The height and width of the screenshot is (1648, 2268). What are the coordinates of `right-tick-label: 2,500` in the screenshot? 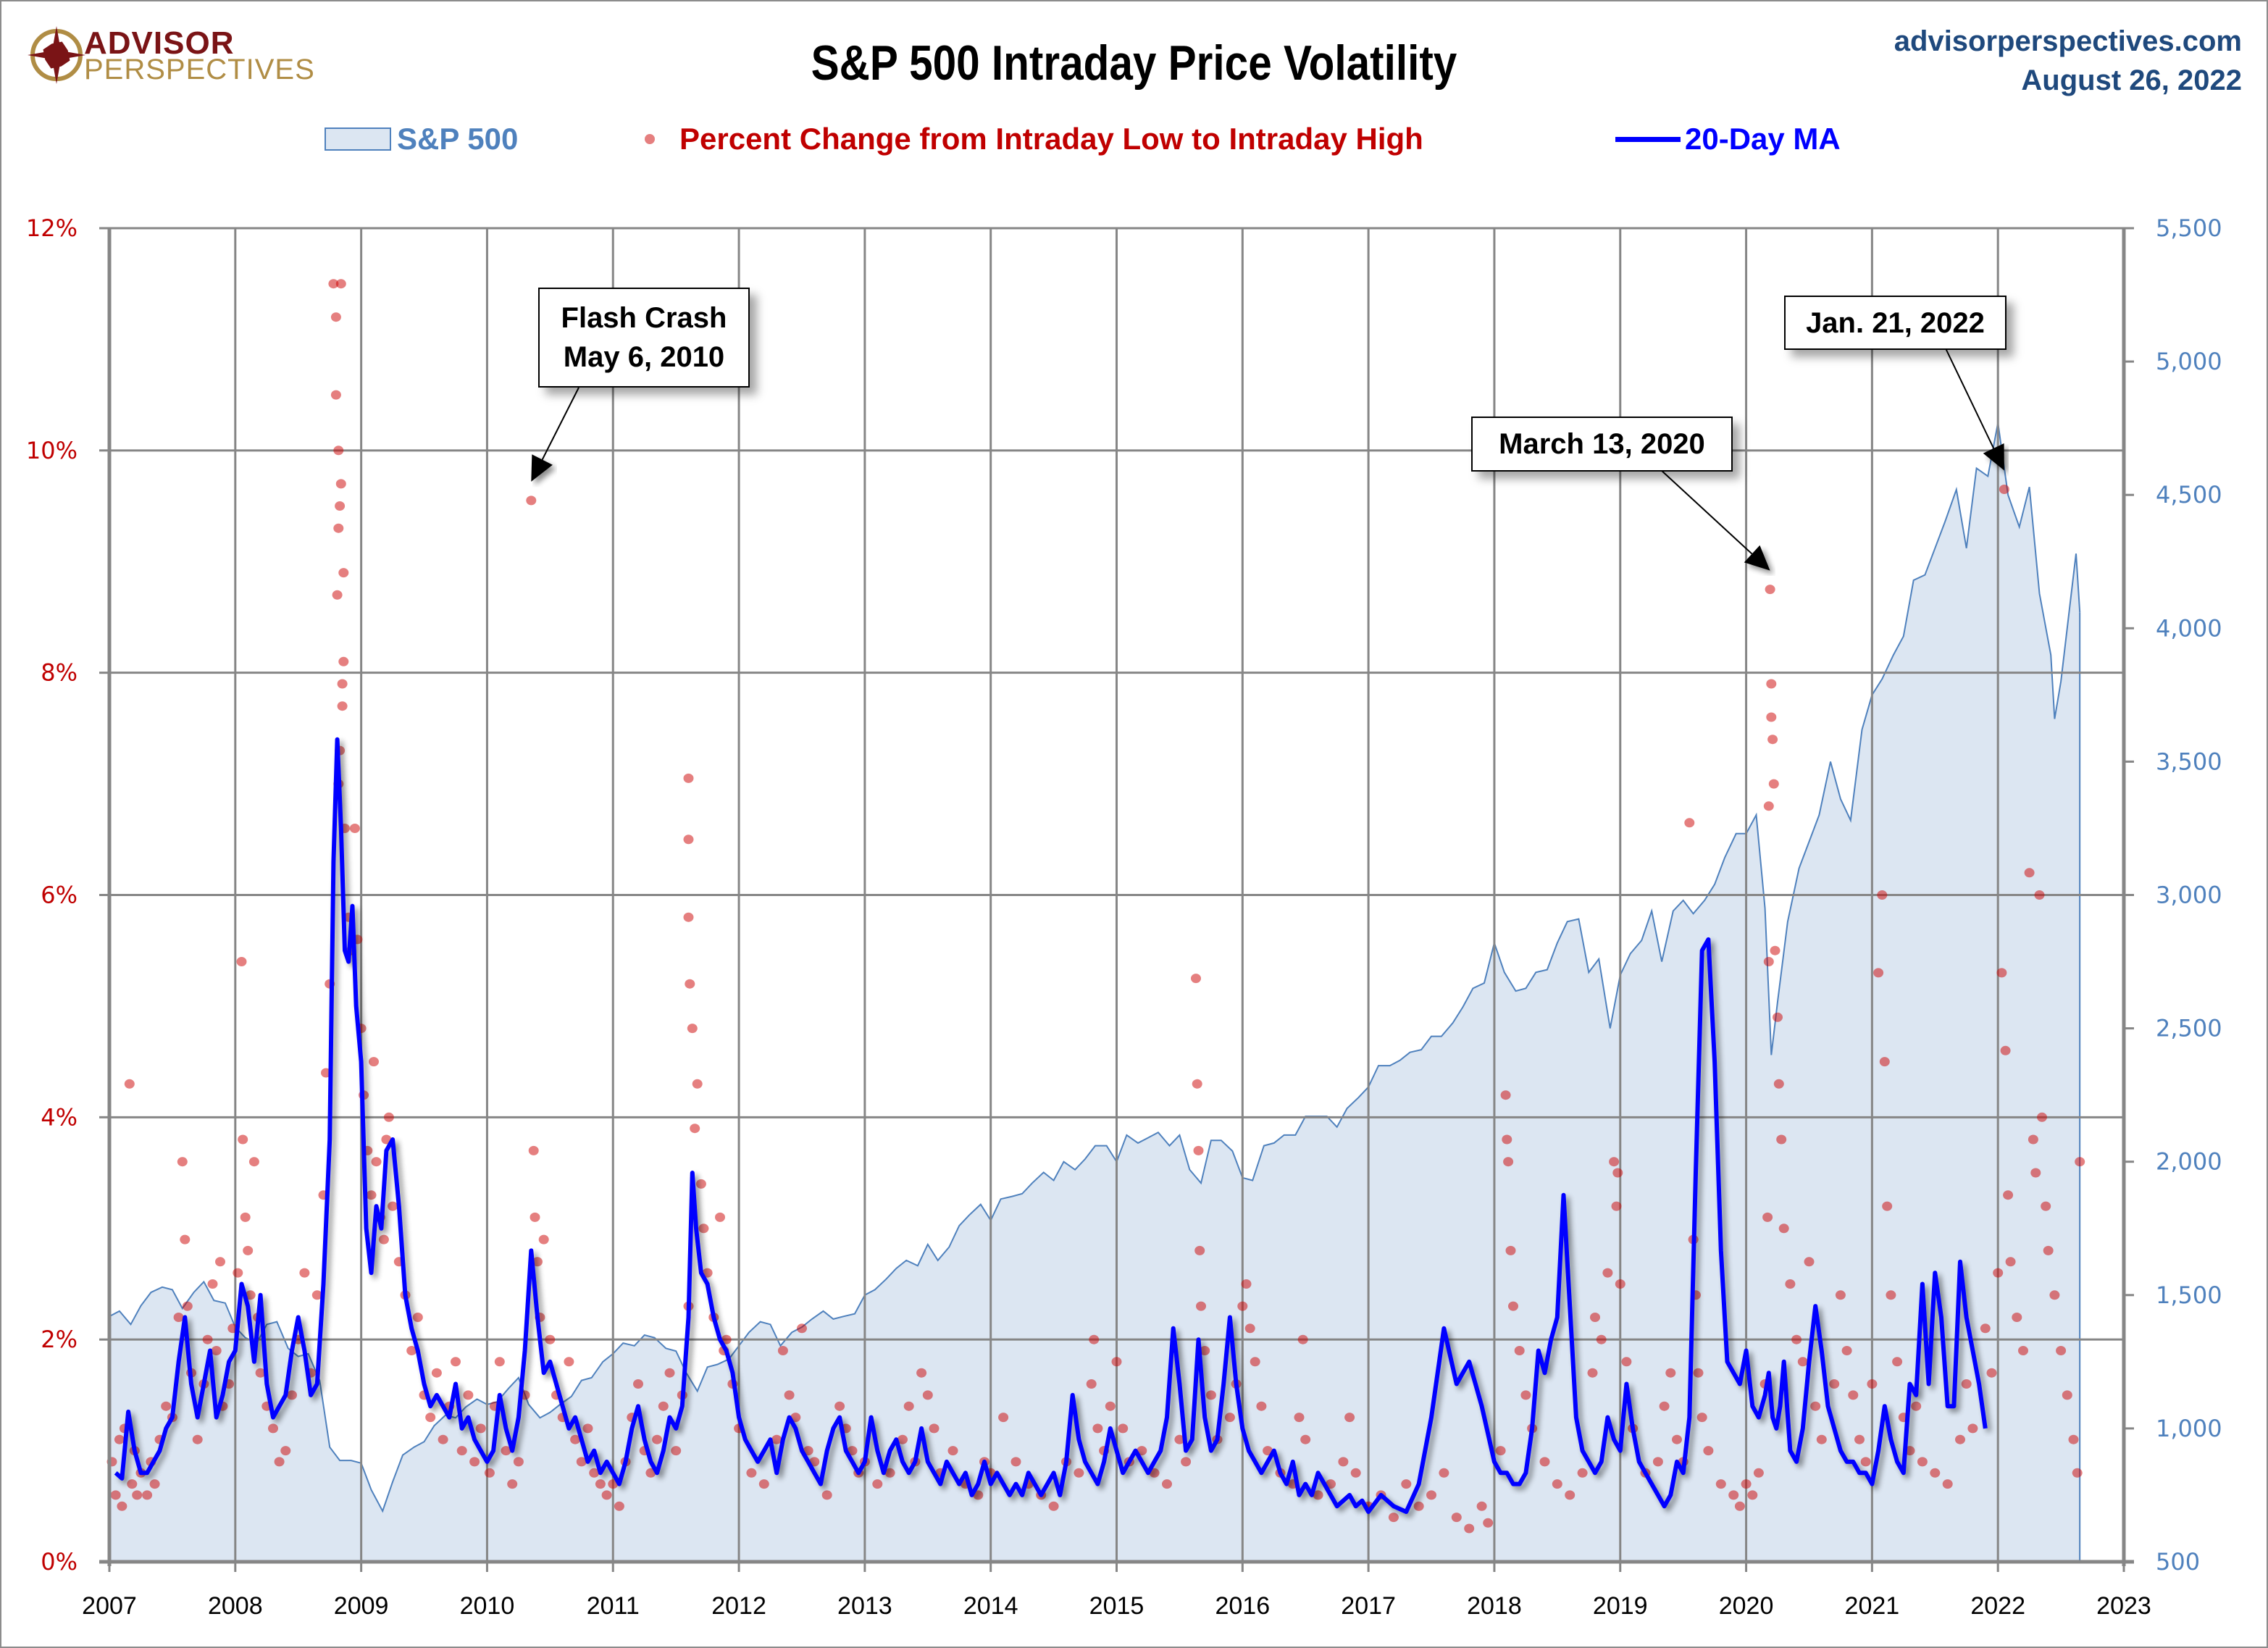 It's located at (2189, 1028).